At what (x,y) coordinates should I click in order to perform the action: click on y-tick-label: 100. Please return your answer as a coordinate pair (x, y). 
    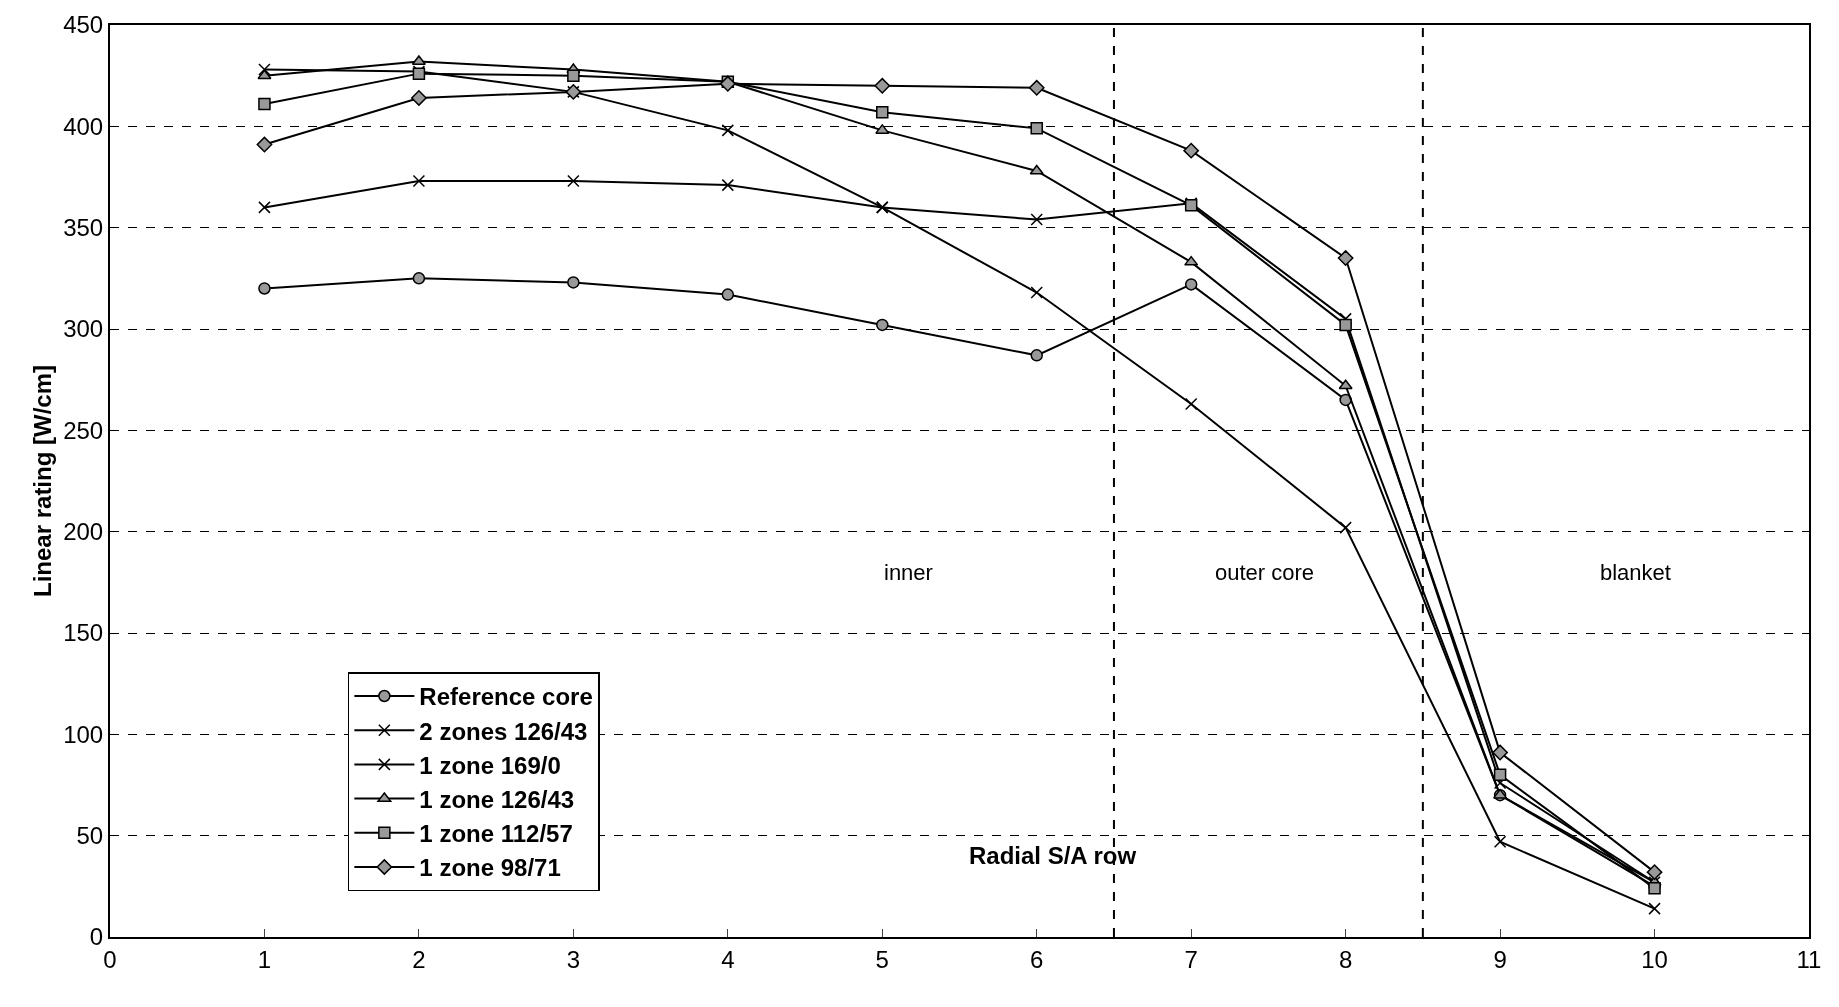
    Looking at the image, I should click on (83, 734).